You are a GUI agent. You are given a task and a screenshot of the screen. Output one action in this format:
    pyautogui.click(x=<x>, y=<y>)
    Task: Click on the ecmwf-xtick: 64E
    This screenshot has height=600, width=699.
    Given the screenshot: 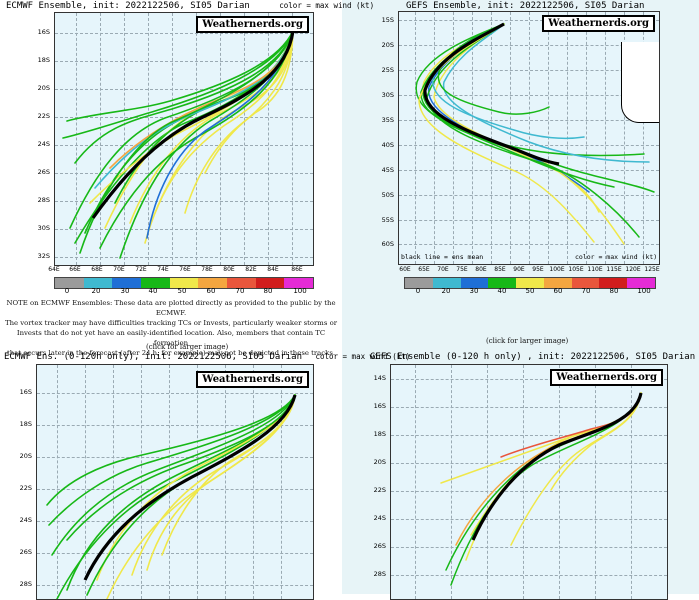 What is the action you would take?
    pyautogui.click(x=54, y=269)
    